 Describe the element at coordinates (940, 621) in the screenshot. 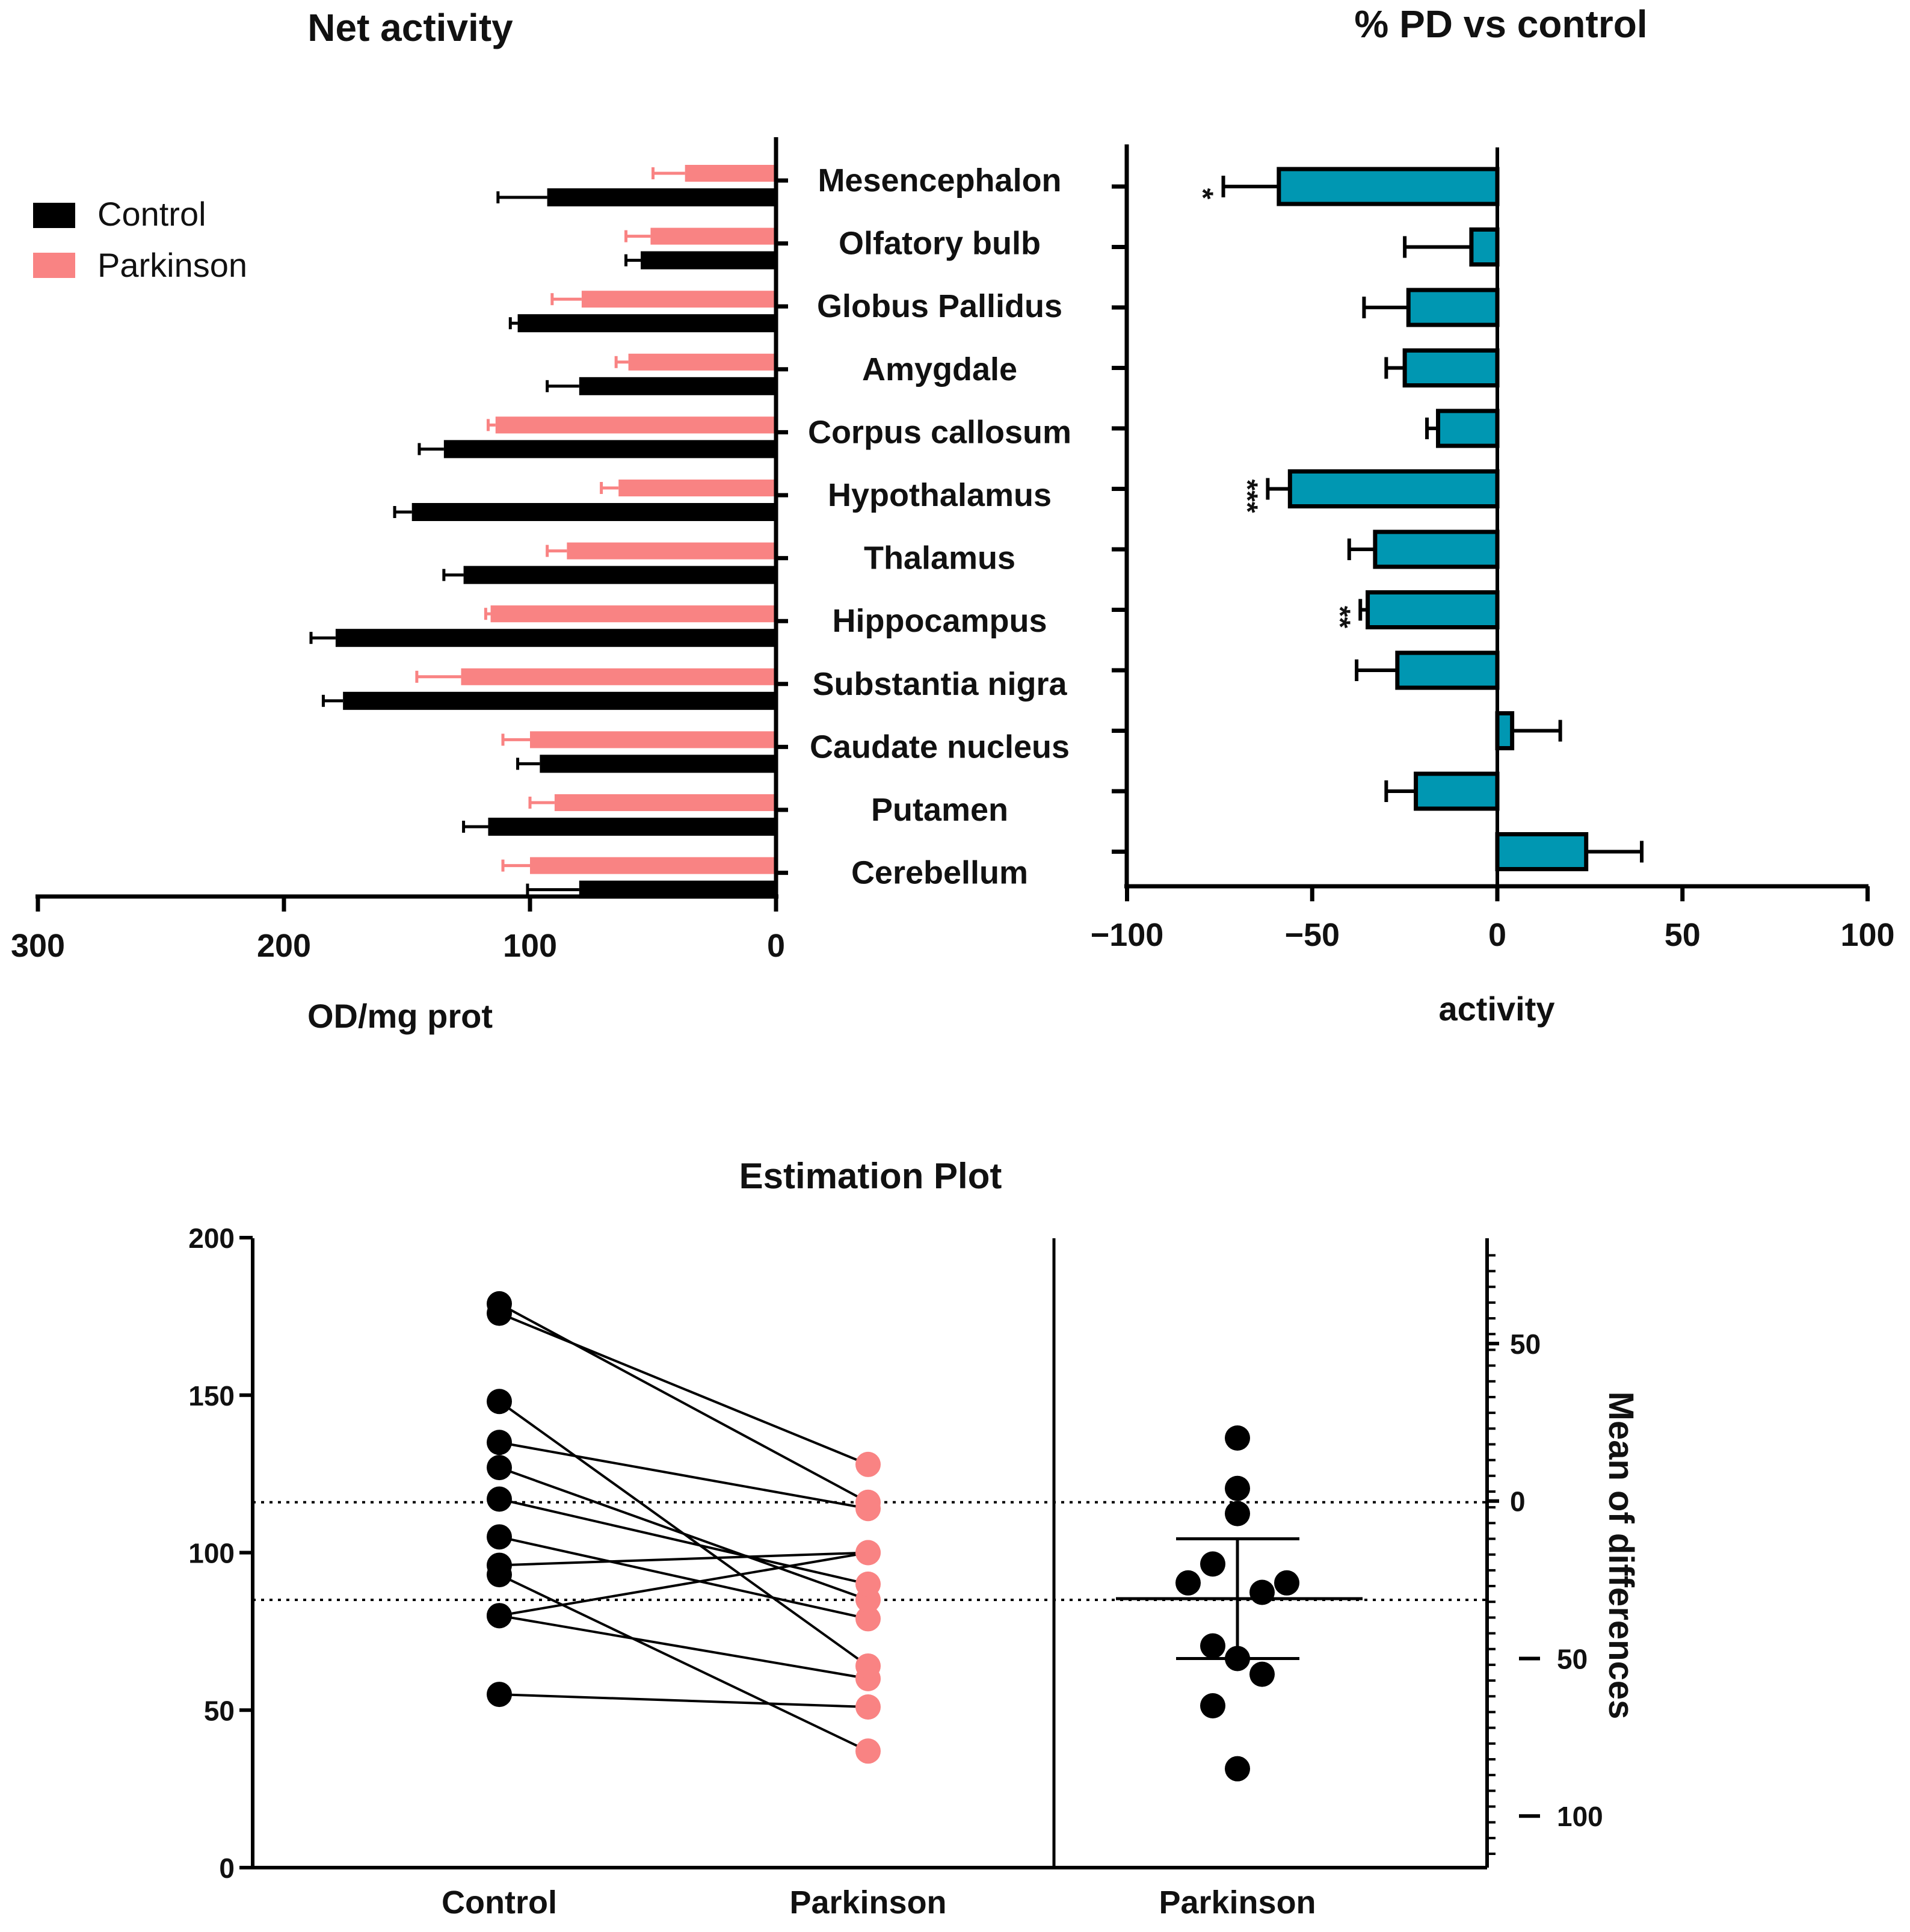

I see `category-label: Hippocampus` at that location.